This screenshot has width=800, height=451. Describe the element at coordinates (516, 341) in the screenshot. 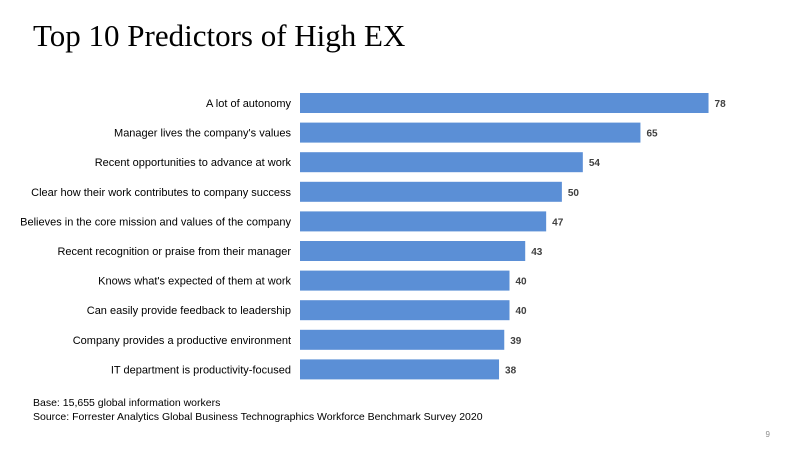

I see `value-label-9: 39` at that location.